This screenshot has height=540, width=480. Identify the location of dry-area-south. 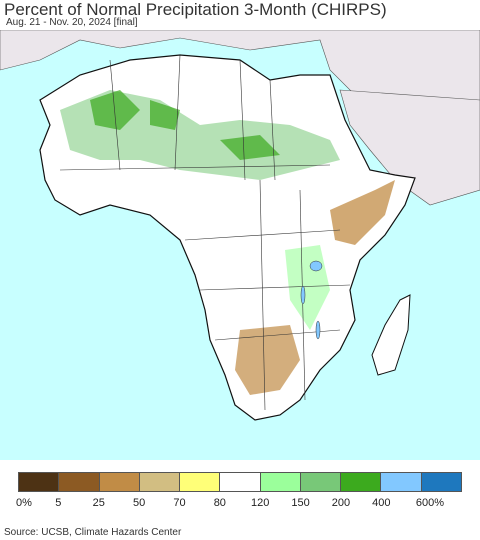
(267, 360).